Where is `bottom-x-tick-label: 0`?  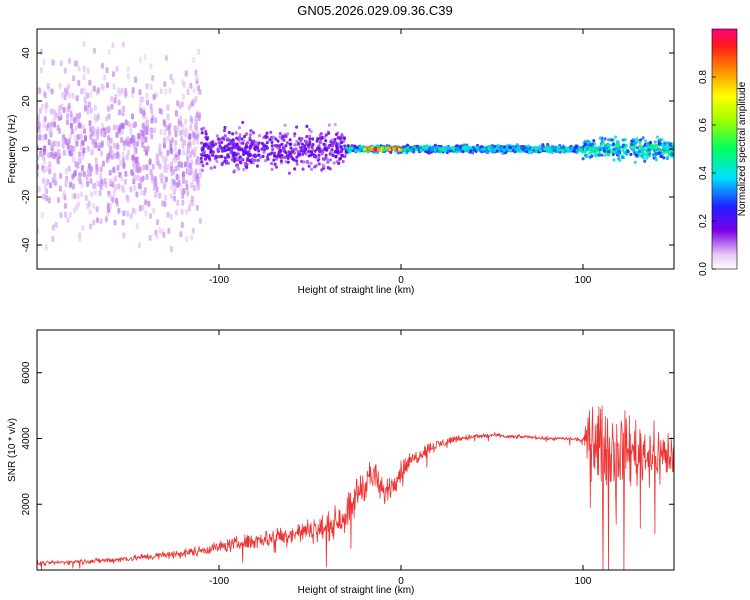 bottom-x-tick-label: 0 is located at coordinates (401, 581).